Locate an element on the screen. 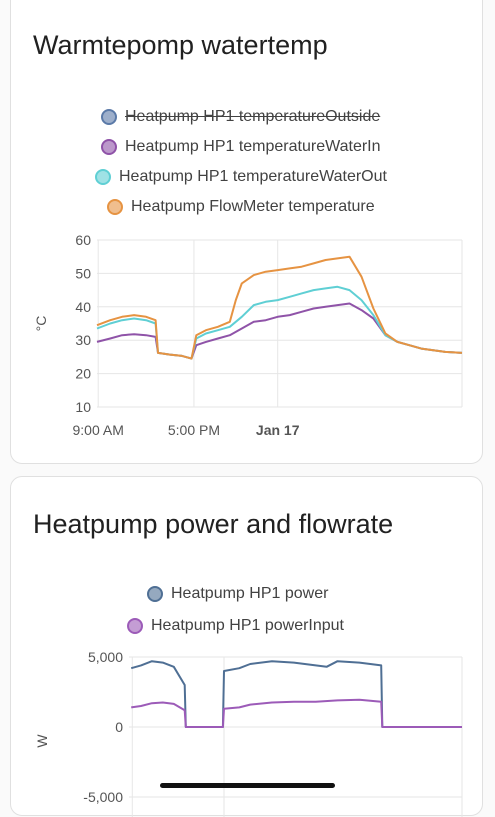 Image resolution: width=495 pixels, height=817 pixels. y-tick-label: 10 is located at coordinates (83, 407).